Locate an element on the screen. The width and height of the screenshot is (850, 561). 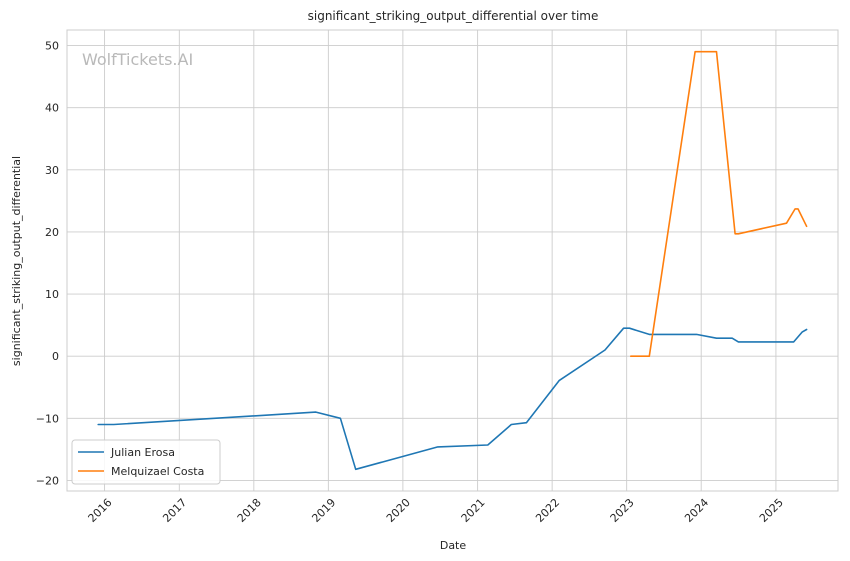
y-tick-label: −20 is located at coordinates (47, 480).